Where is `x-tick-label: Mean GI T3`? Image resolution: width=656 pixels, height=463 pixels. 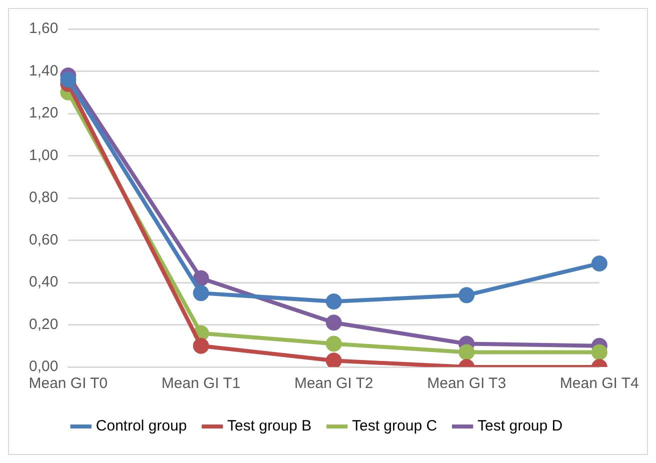
x-tick-label: Mean GI T3 is located at coordinates (466, 383).